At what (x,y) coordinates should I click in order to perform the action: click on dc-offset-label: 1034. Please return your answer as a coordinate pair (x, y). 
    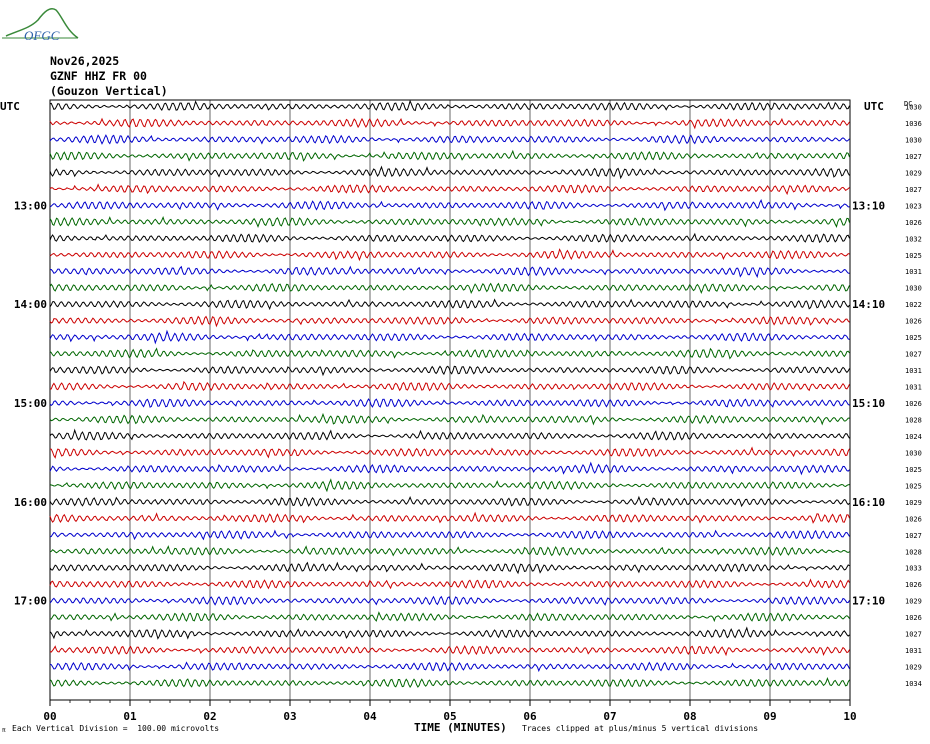
    Looking at the image, I should click on (913, 684).